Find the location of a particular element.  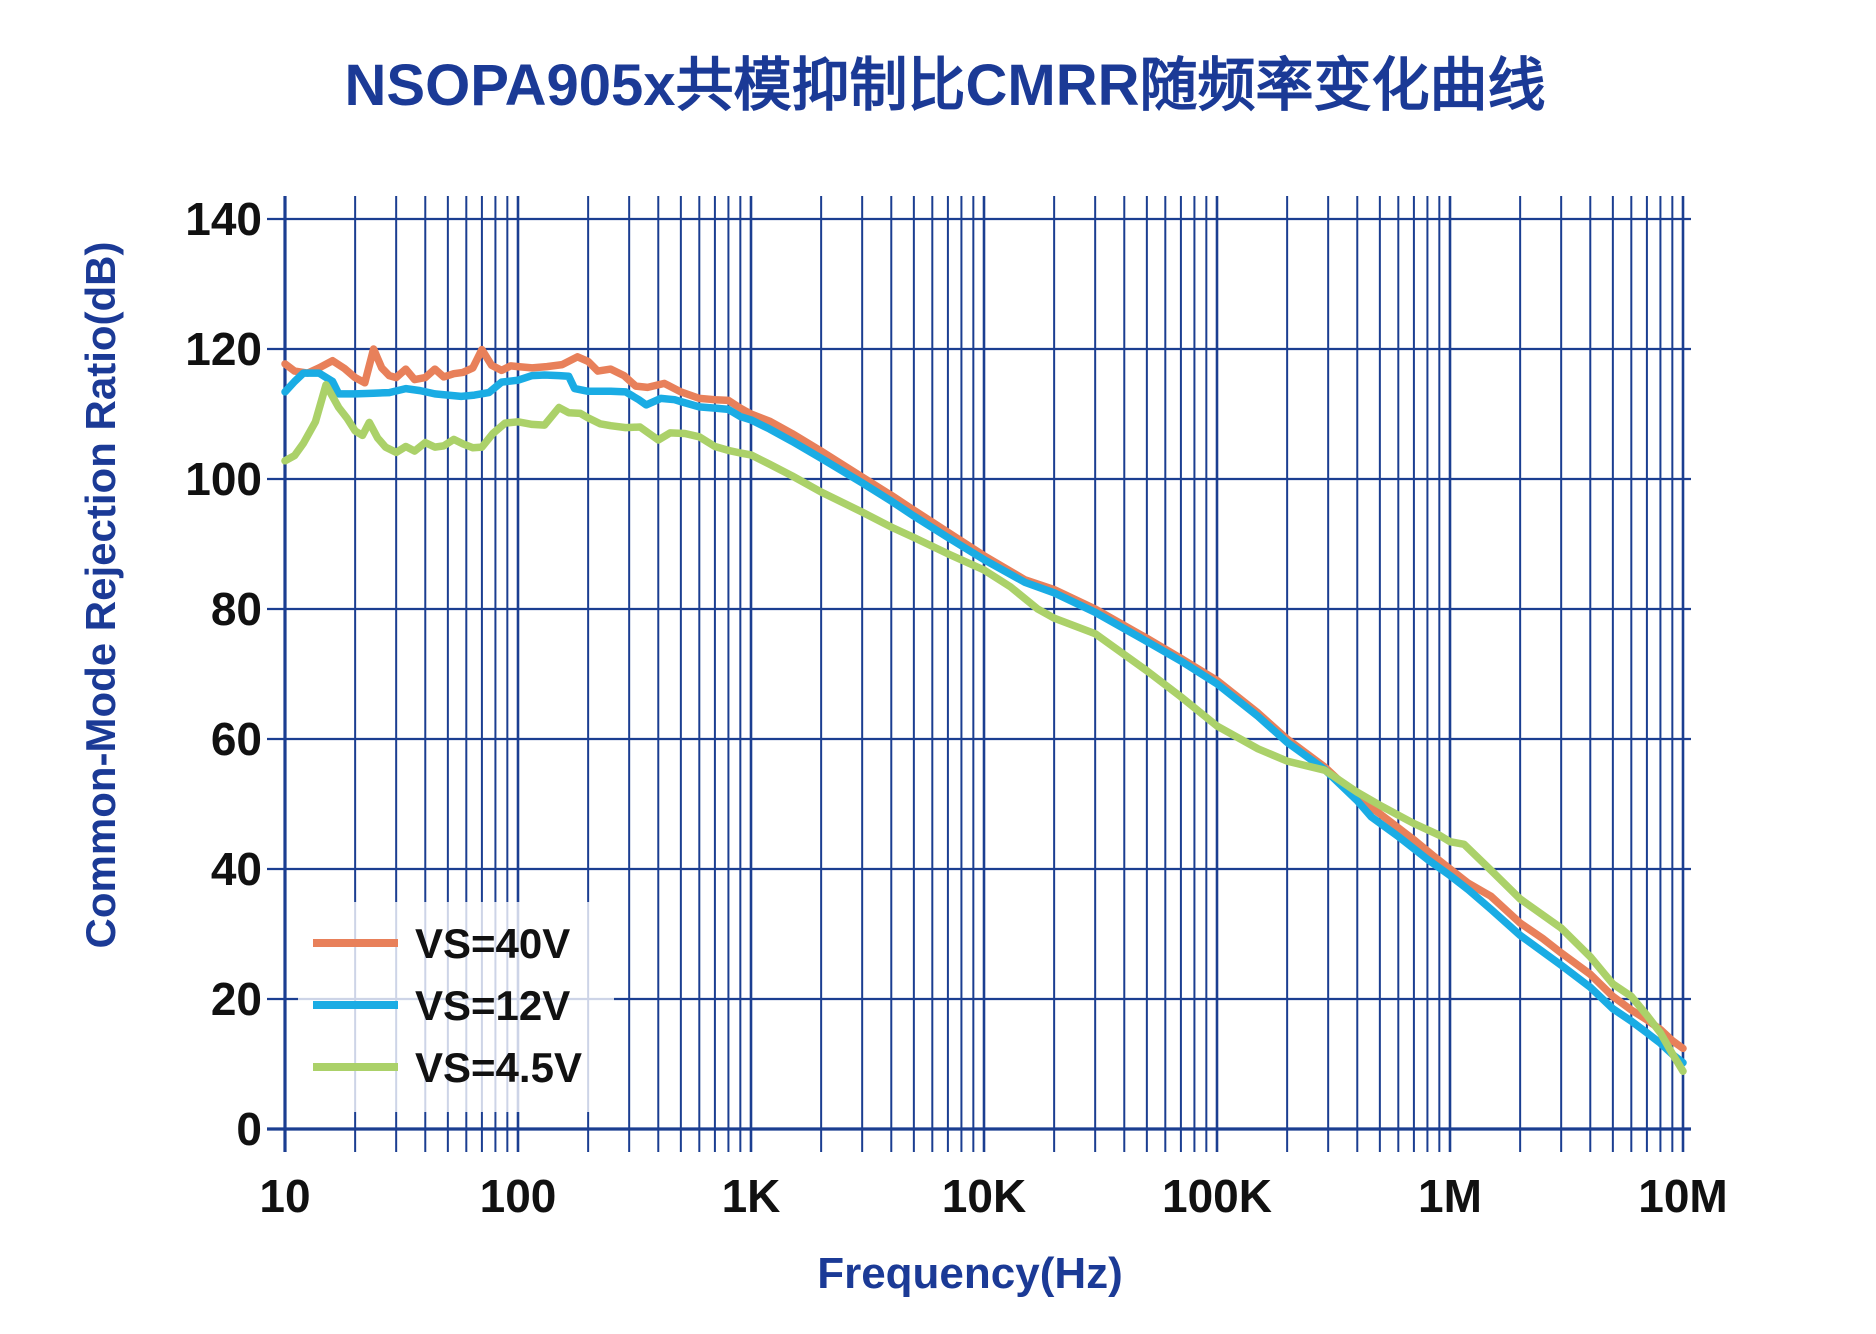

legend-label: VS=4.5V is located at coordinates (498, 1067).